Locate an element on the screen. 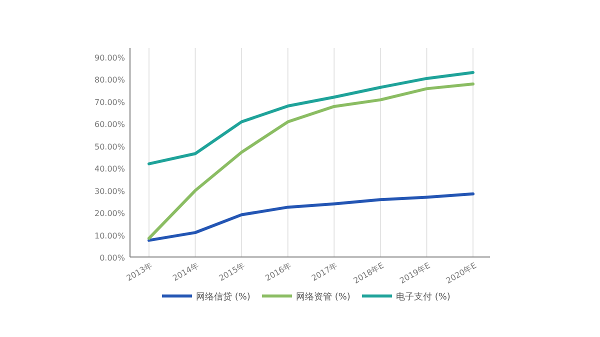  y-tick-label: 70.00% is located at coordinates (110, 102).